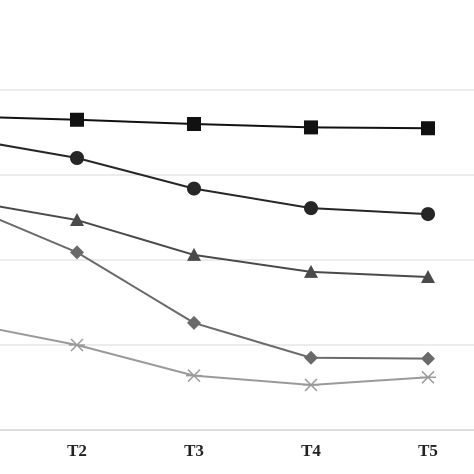  I want to click on x-tick-label: T2, so click(77, 450).